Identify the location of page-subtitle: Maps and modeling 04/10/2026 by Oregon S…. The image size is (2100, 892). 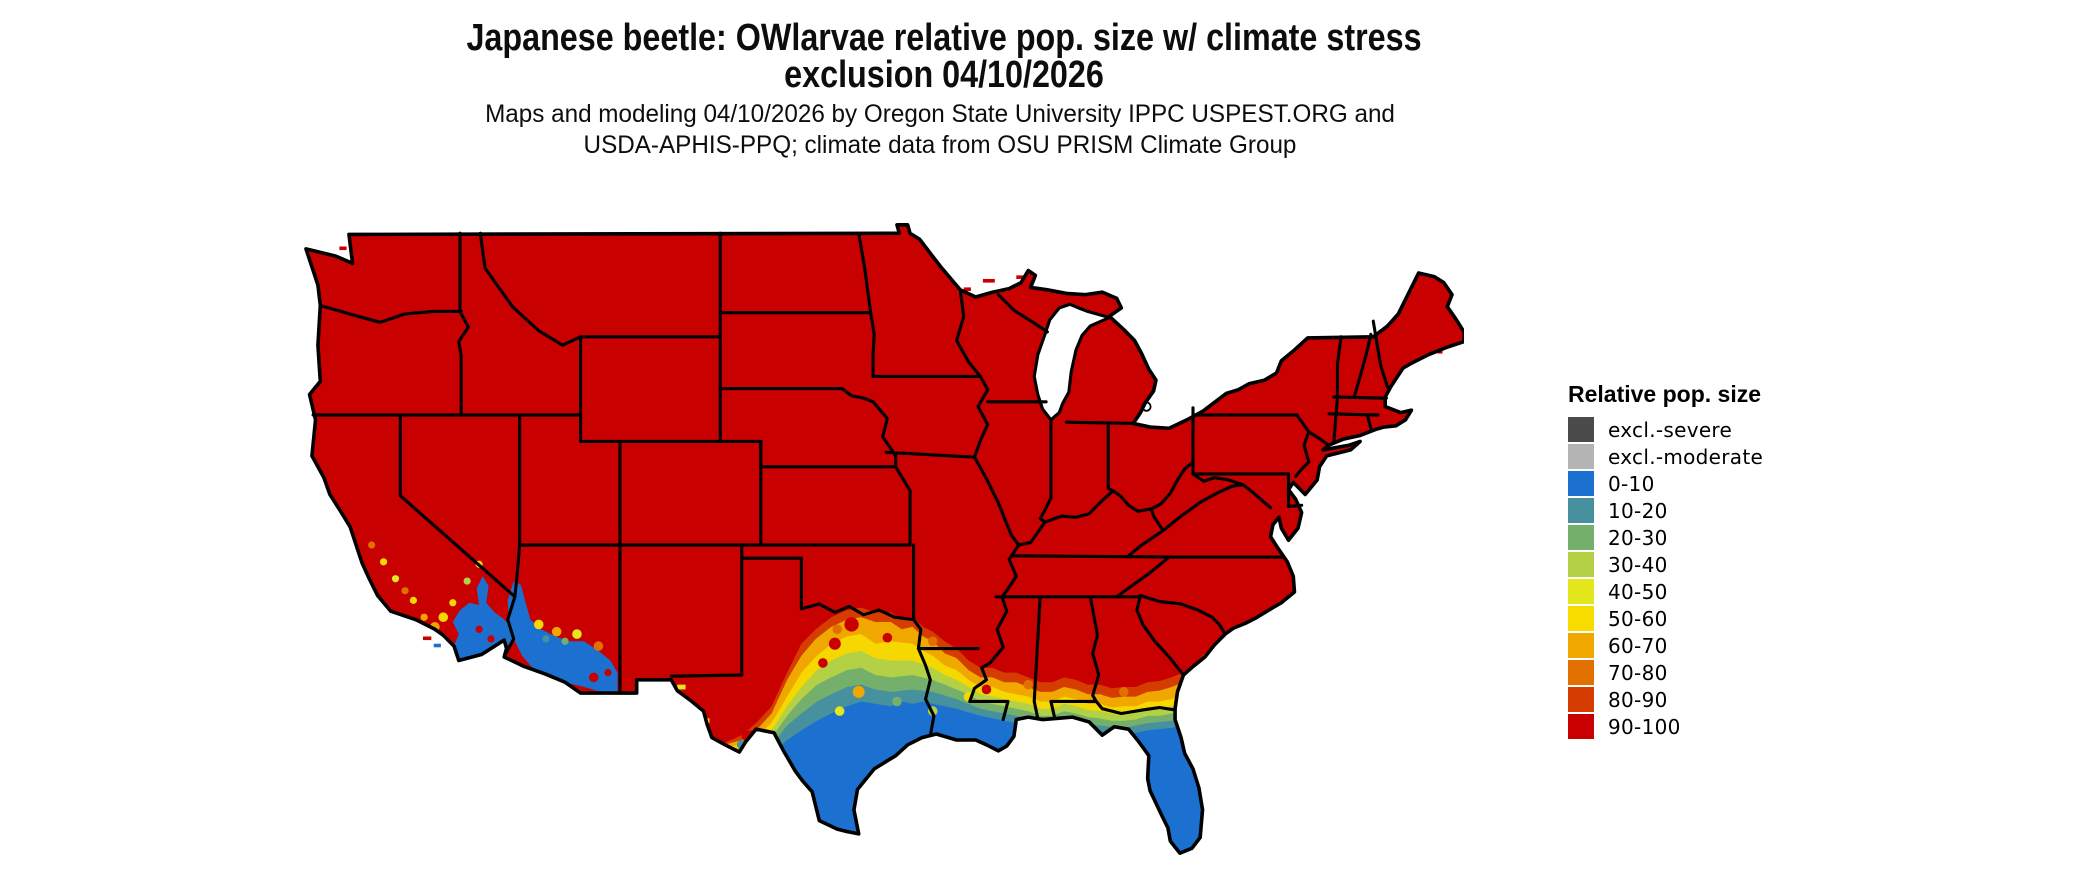
(940, 130).